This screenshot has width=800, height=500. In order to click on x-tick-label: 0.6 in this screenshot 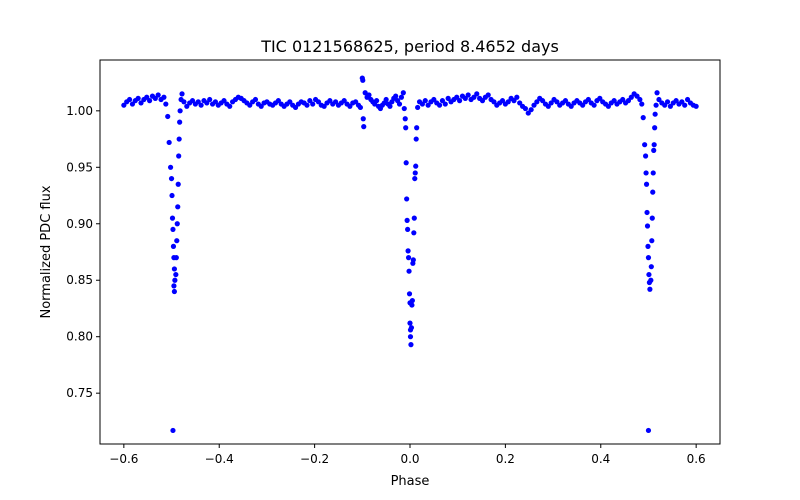, I will do `click(696, 459)`.